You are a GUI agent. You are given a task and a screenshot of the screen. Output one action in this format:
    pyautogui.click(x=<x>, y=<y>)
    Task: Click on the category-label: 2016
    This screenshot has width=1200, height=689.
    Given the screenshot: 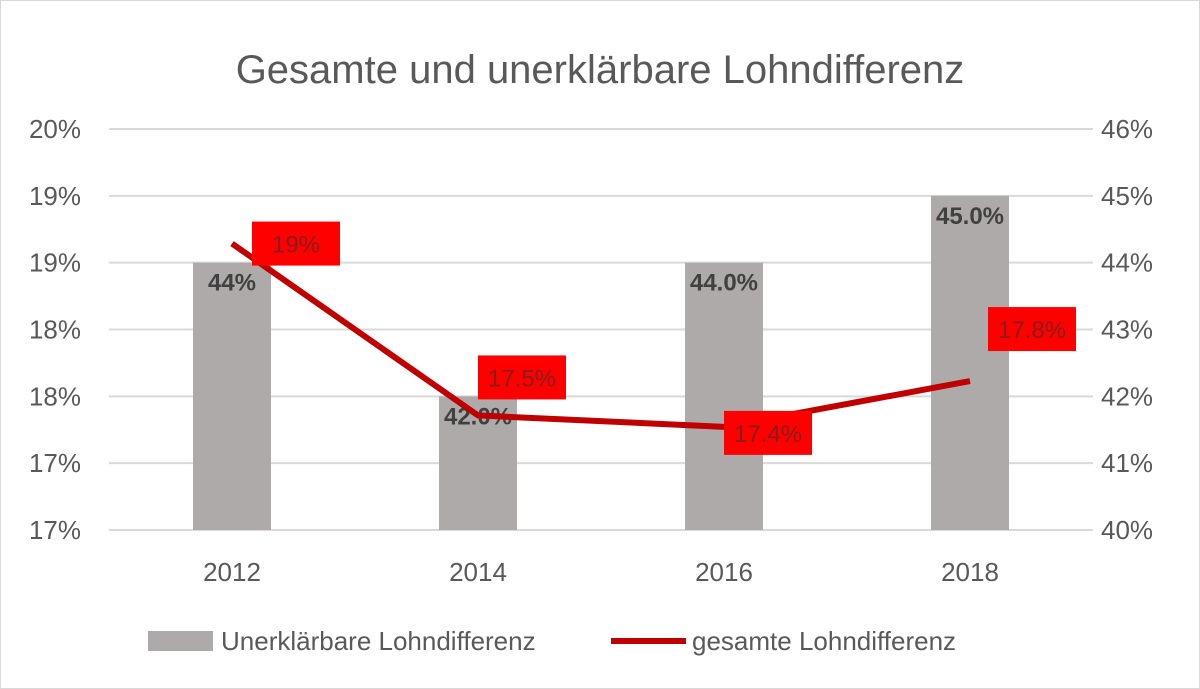 What is the action you would take?
    pyautogui.click(x=724, y=572)
    